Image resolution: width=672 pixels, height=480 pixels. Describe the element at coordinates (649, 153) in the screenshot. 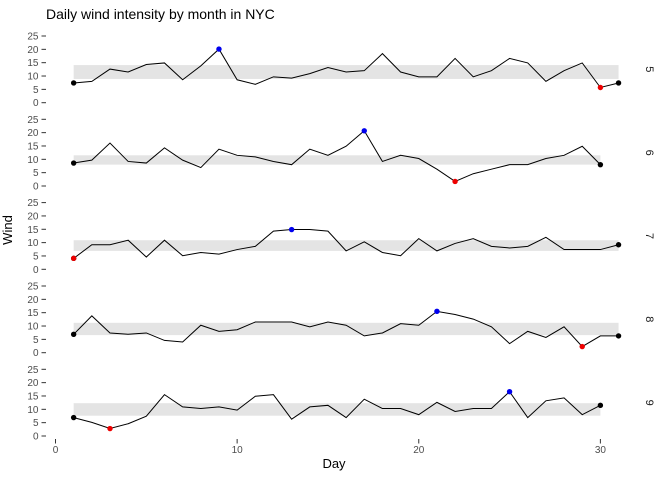

I see `facet-strip-label: 6` at that location.